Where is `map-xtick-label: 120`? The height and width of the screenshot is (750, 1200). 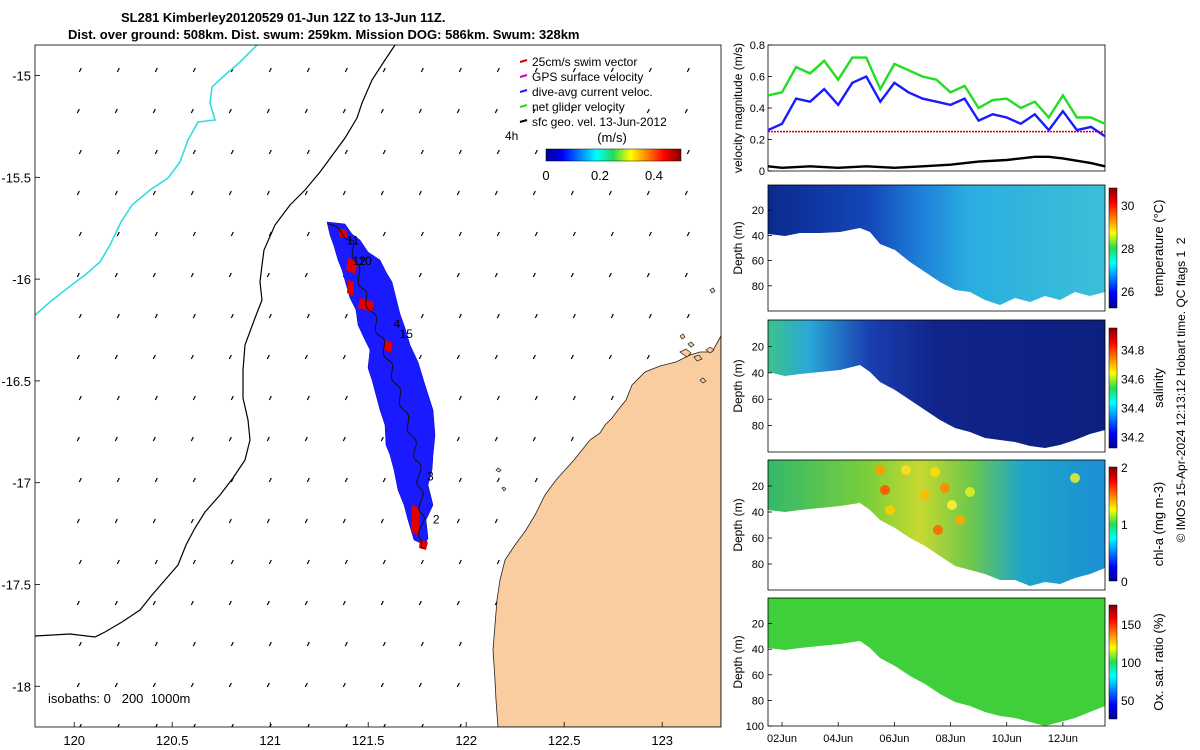
map-xtick-label: 120 is located at coordinates (74, 740).